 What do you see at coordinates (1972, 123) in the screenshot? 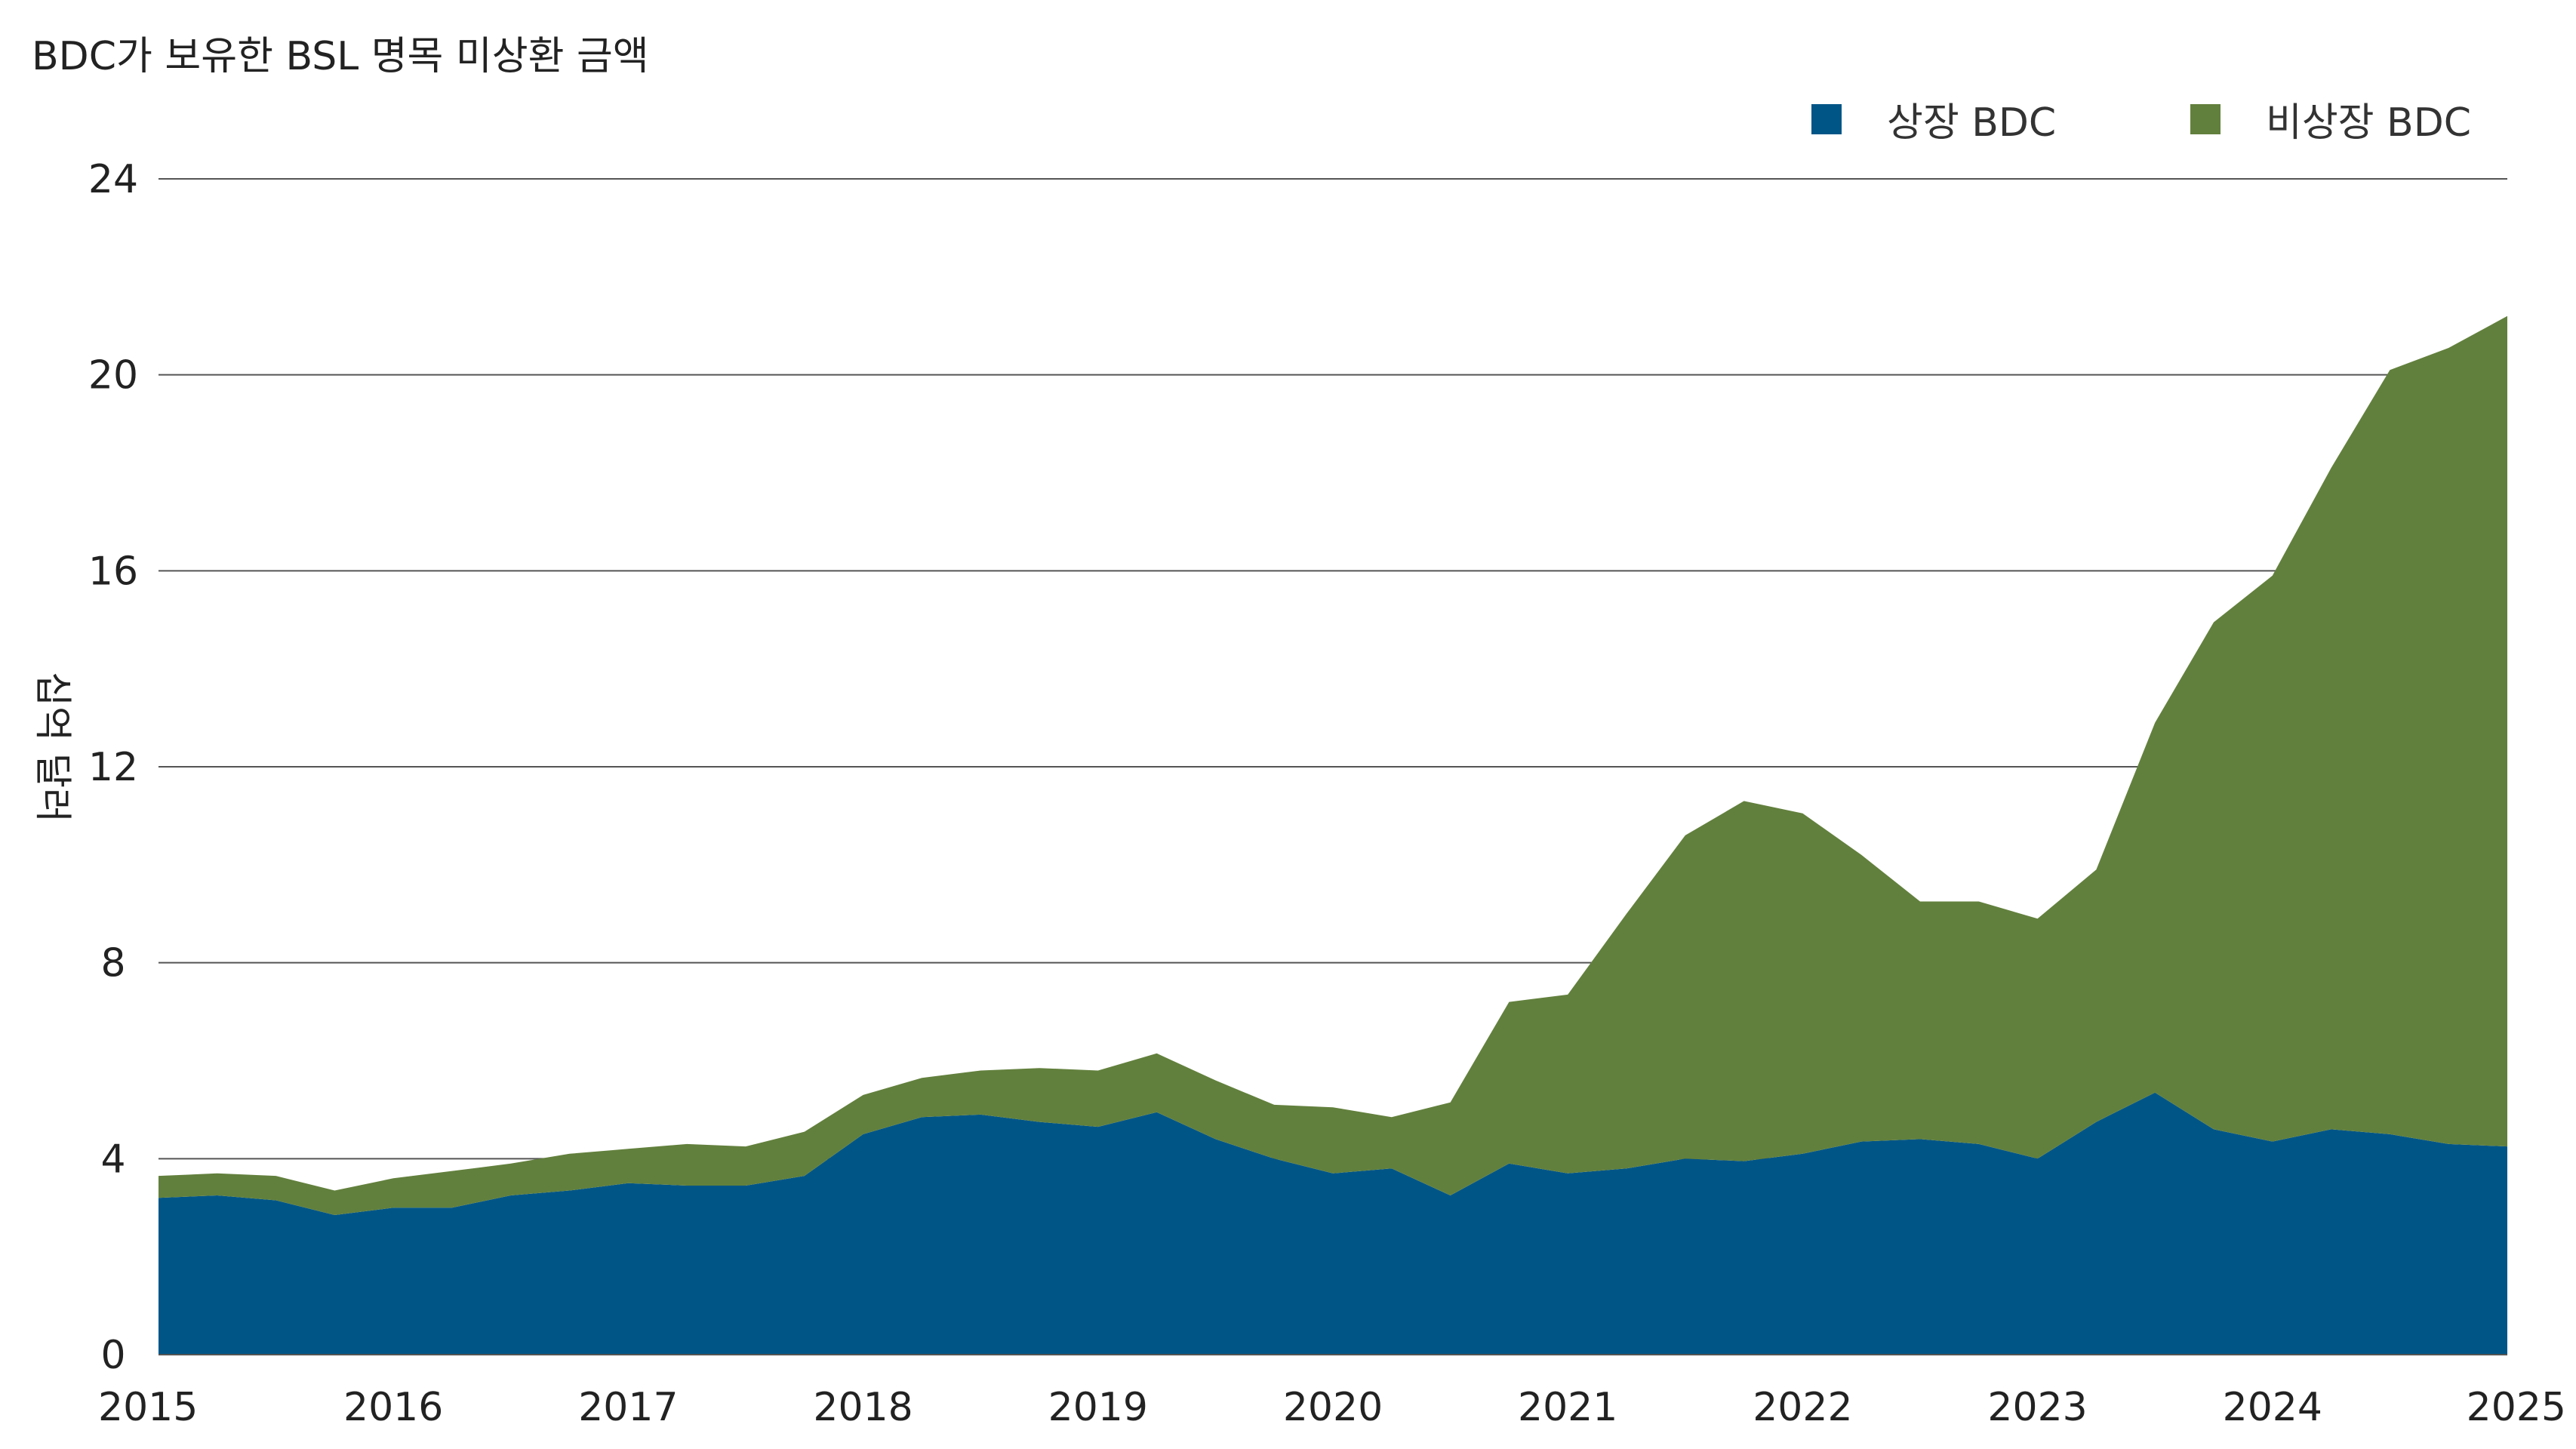
I see `legend-label-listed: 상장 BDC` at bounding box center [1972, 123].